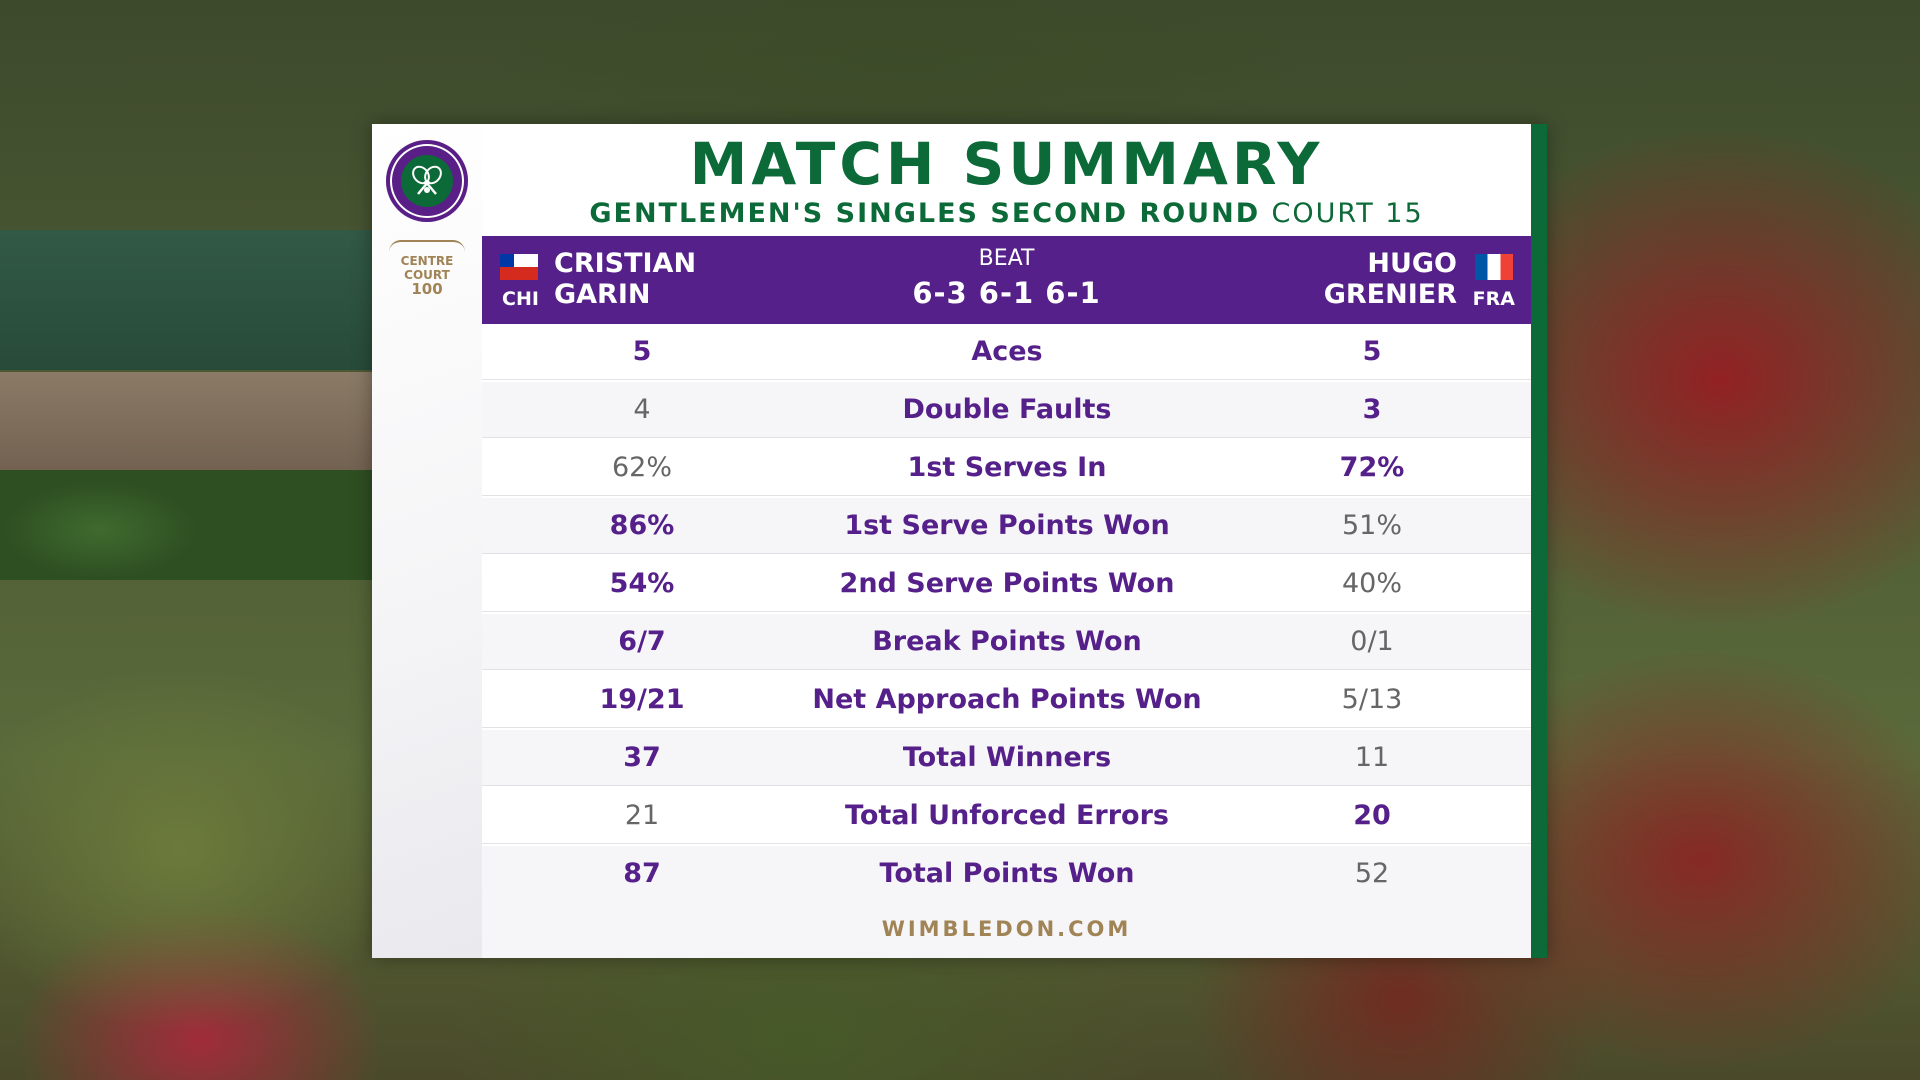  What do you see at coordinates (602, 294) in the screenshot?
I see `player-left-last: GARIN` at bounding box center [602, 294].